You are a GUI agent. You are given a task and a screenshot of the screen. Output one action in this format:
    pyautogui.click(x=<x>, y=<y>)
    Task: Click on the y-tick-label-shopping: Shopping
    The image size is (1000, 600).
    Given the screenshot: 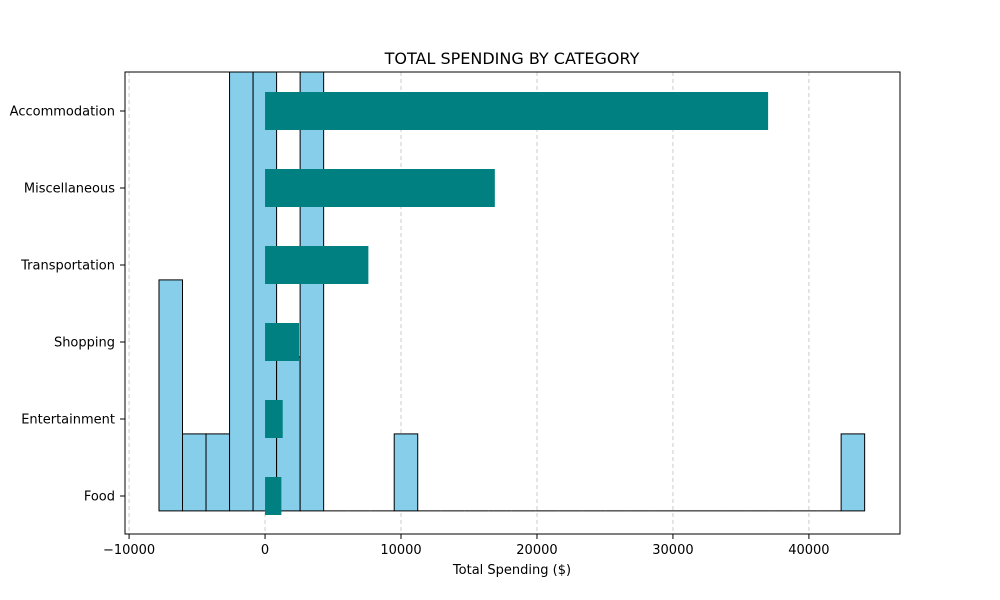 What is the action you would take?
    pyautogui.click(x=84, y=343)
    